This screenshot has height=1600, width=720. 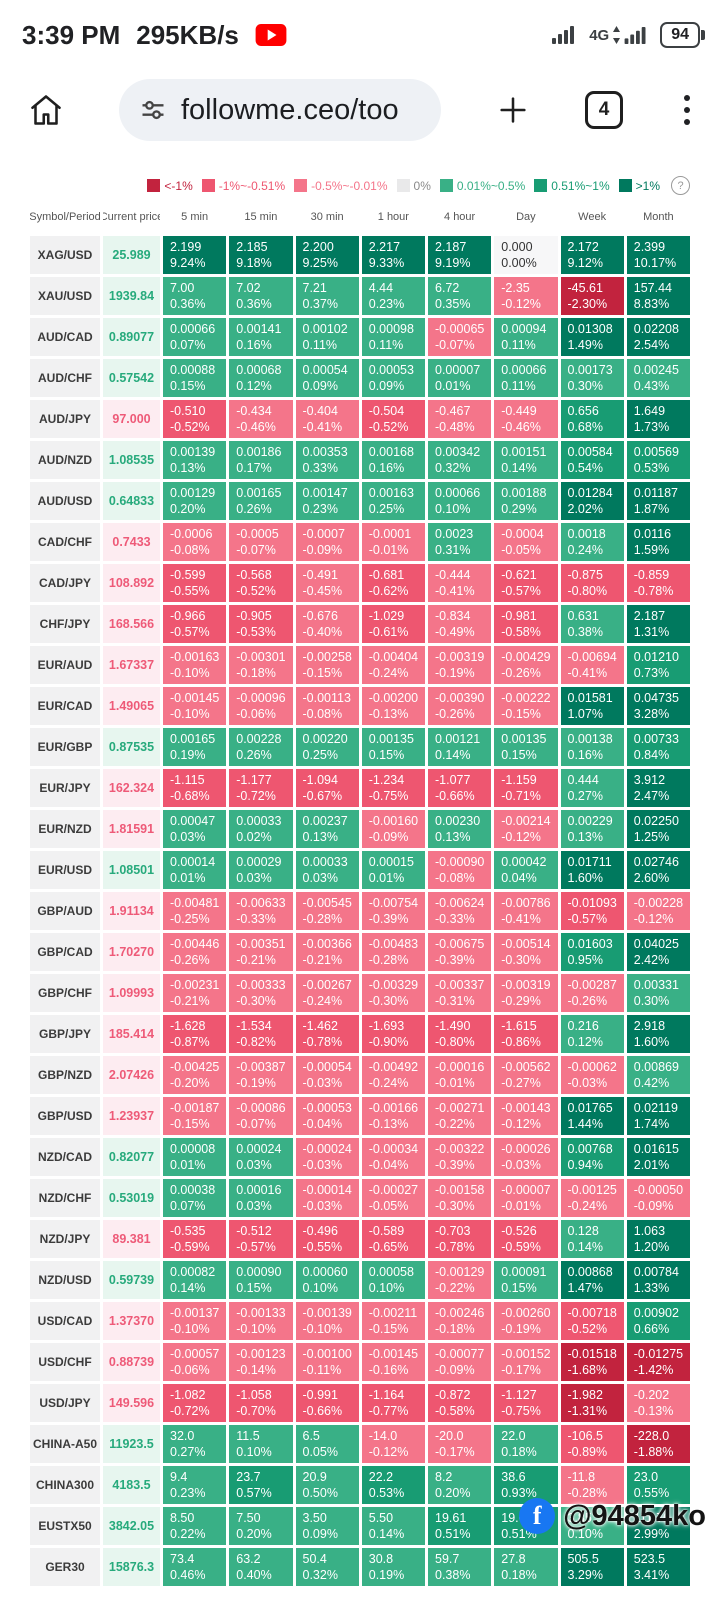 I want to click on change-value: 0.02208, so click(x=656, y=329).